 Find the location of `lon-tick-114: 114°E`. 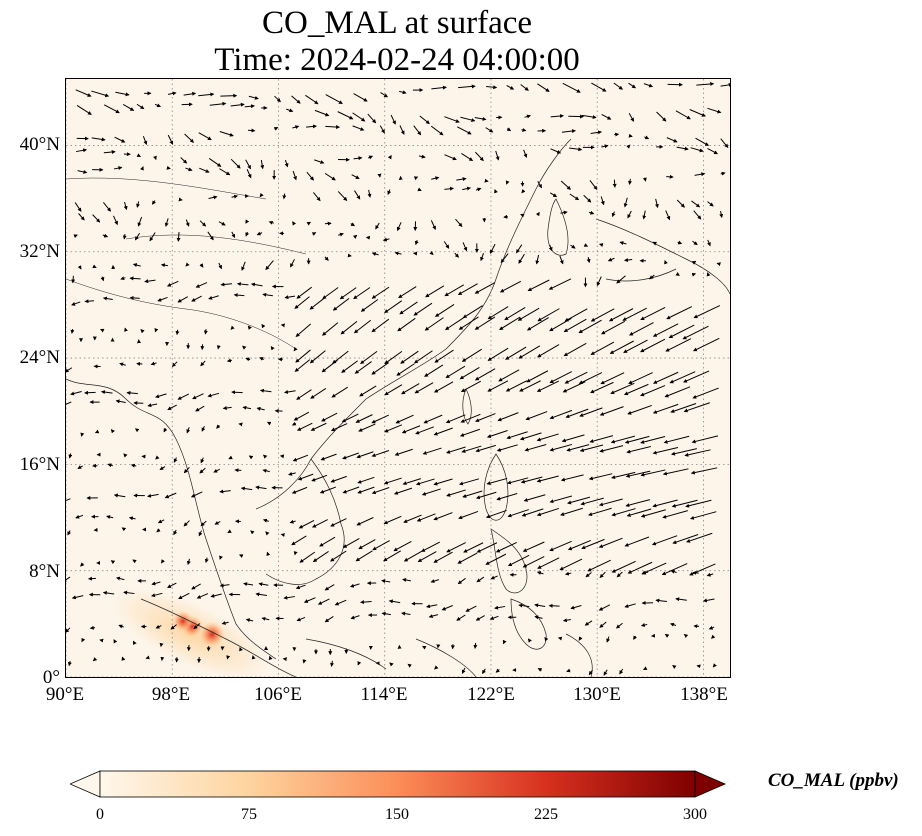

lon-tick-114: 114°E is located at coordinates (384, 694).